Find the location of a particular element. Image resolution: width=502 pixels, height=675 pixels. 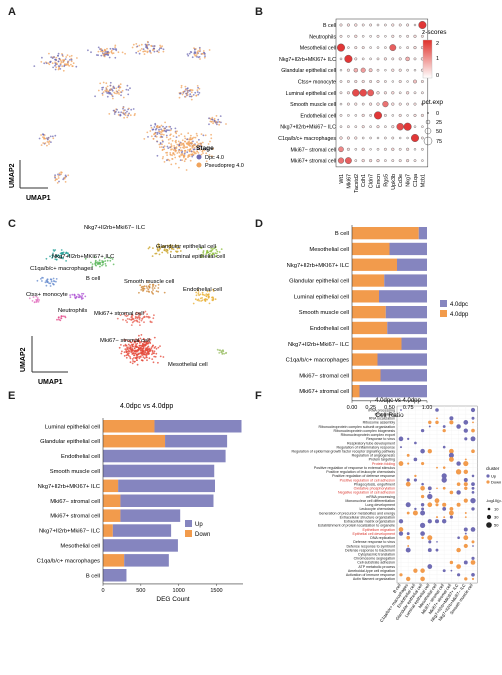

go-size-dot is located at coordinates (489, 509).